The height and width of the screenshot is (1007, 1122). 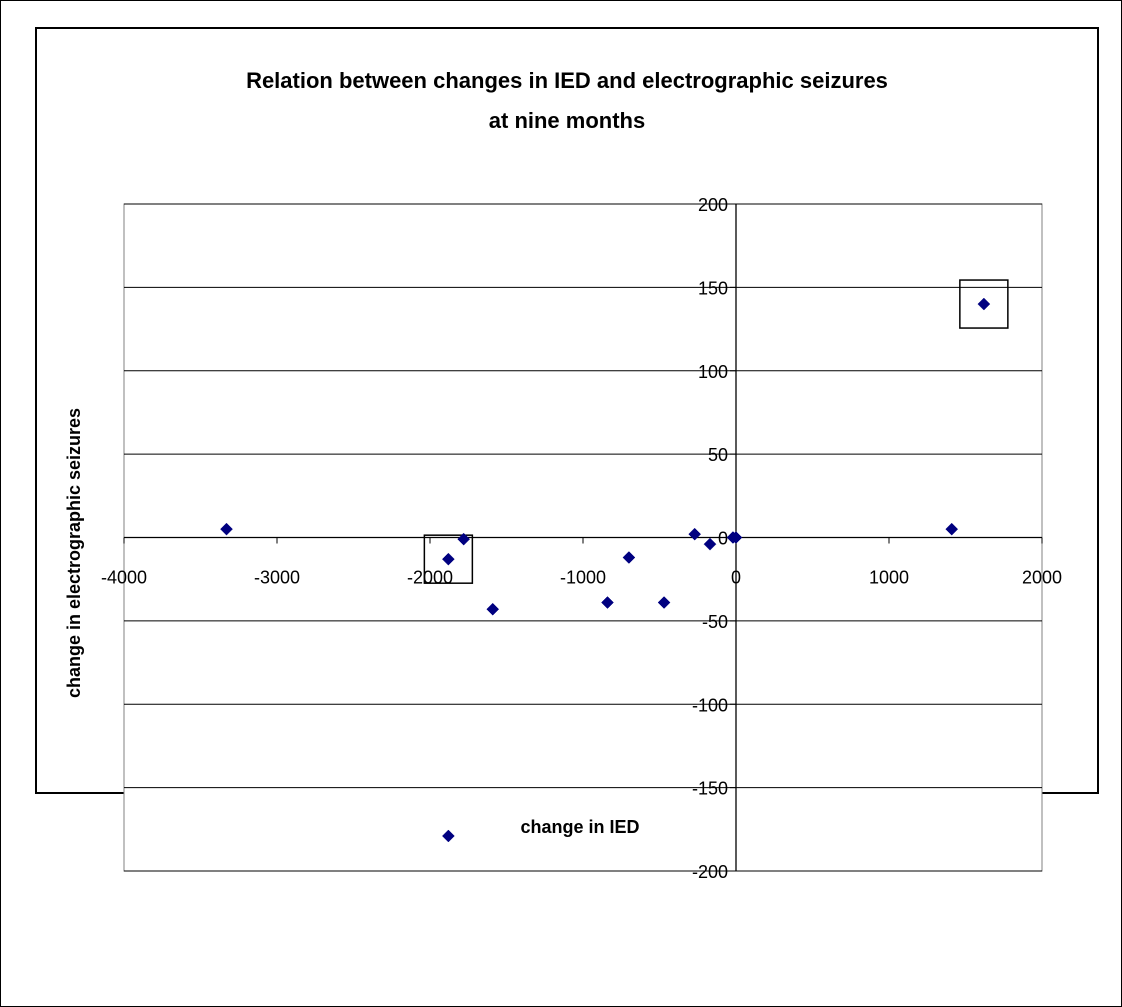 What do you see at coordinates (715, 622) in the screenshot?
I see `y-tick-label: -50` at bounding box center [715, 622].